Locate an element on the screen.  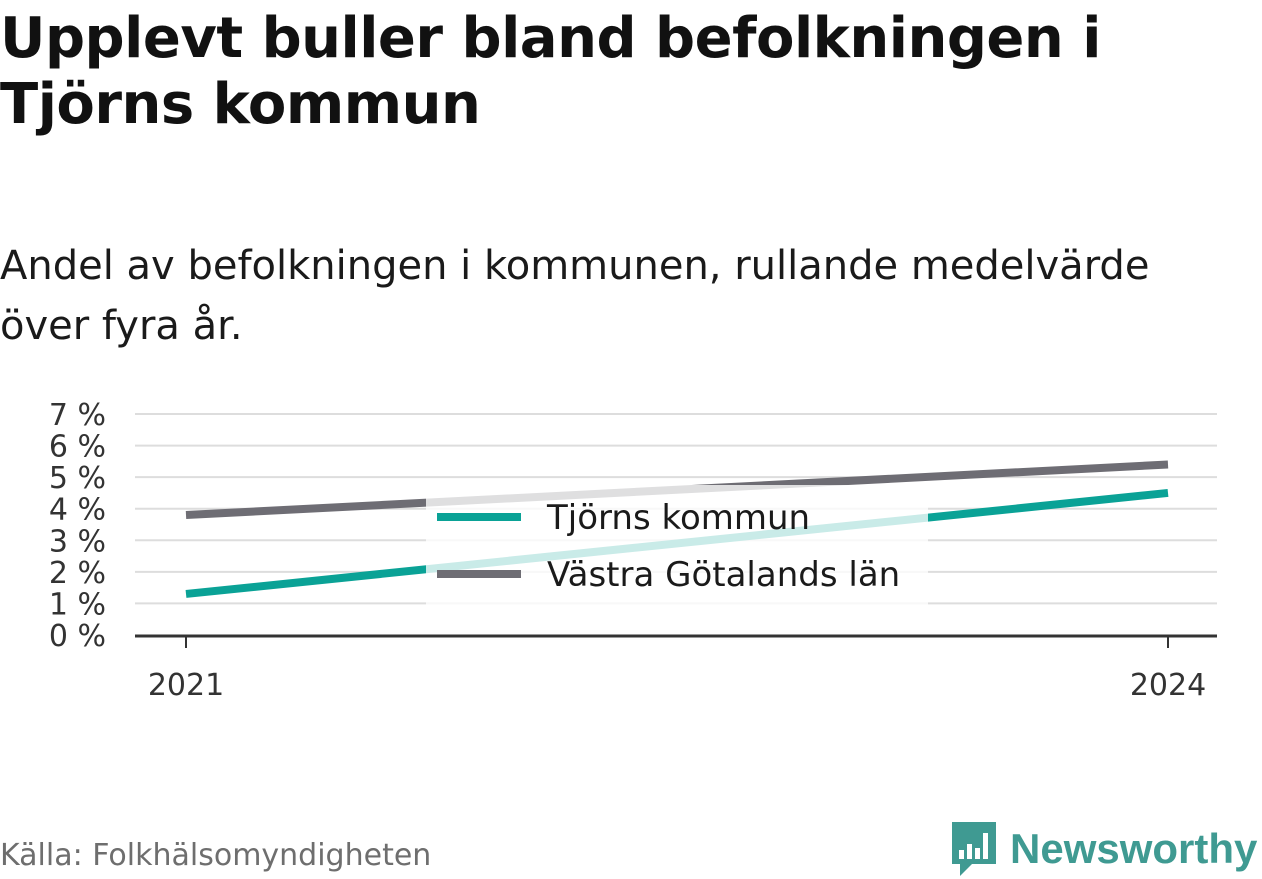
y-tick-label: 1 % is located at coordinates (77, 604).